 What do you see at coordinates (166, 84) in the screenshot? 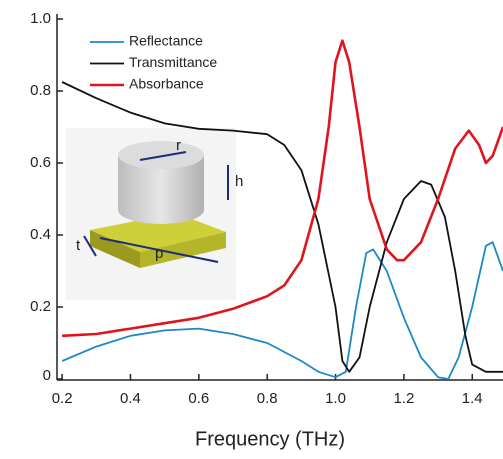
I see `legend-label: Absorbance` at bounding box center [166, 84].